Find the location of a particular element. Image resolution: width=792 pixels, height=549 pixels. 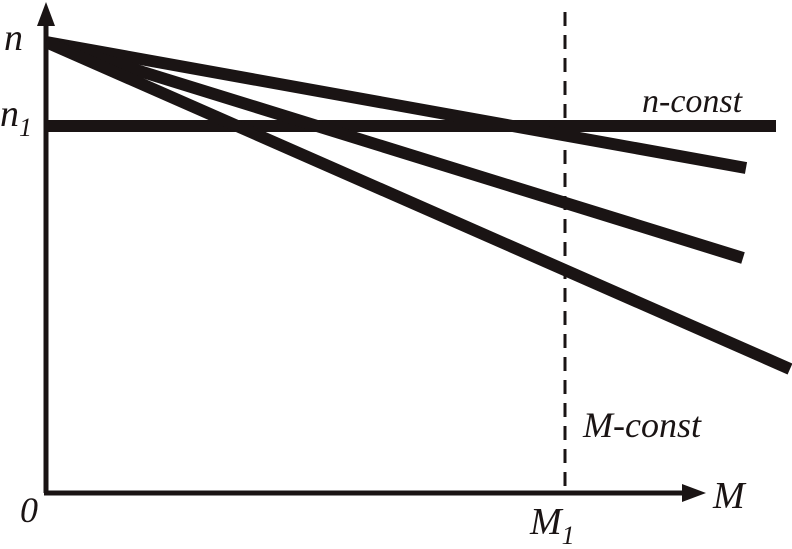

origin-label: 0 is located at coordinates (29, 510).